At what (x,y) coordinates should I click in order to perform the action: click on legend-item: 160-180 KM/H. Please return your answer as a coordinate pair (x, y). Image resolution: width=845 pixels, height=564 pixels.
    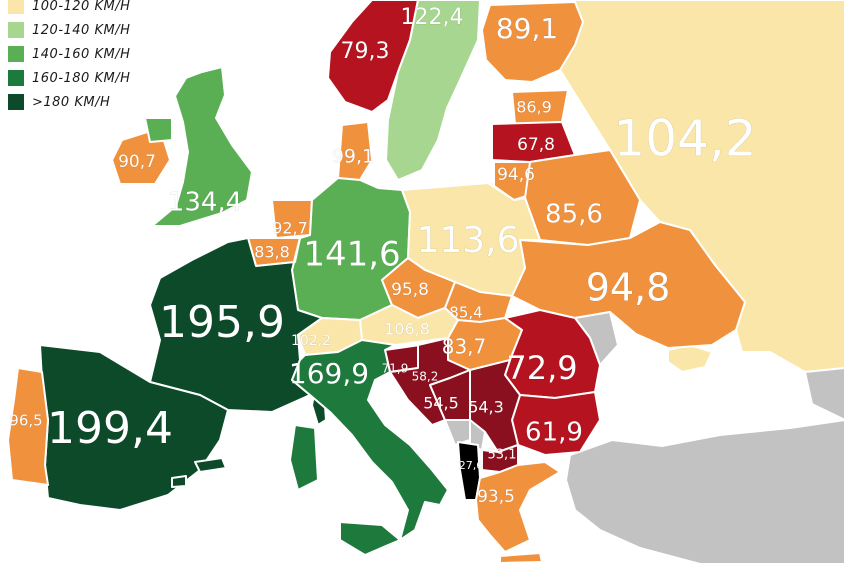
    Looking at the image, I should click on (69, 78).